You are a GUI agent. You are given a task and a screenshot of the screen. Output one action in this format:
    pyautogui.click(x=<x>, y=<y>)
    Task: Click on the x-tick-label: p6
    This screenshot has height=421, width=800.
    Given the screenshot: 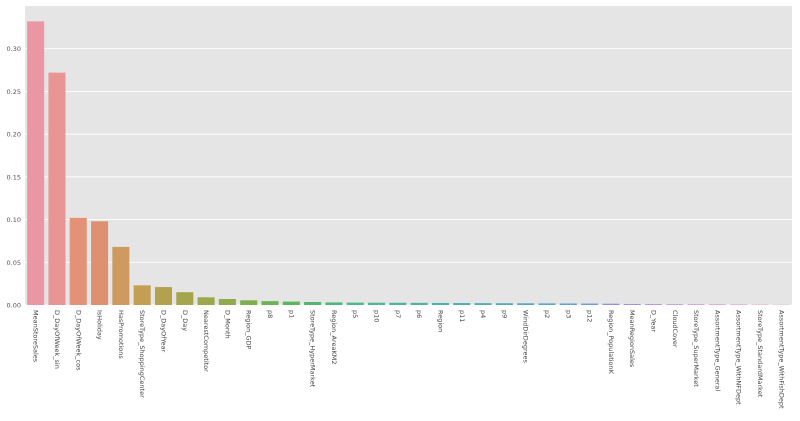 What is the action you would take?
    pyautogui.click(x=419, y=314)
    